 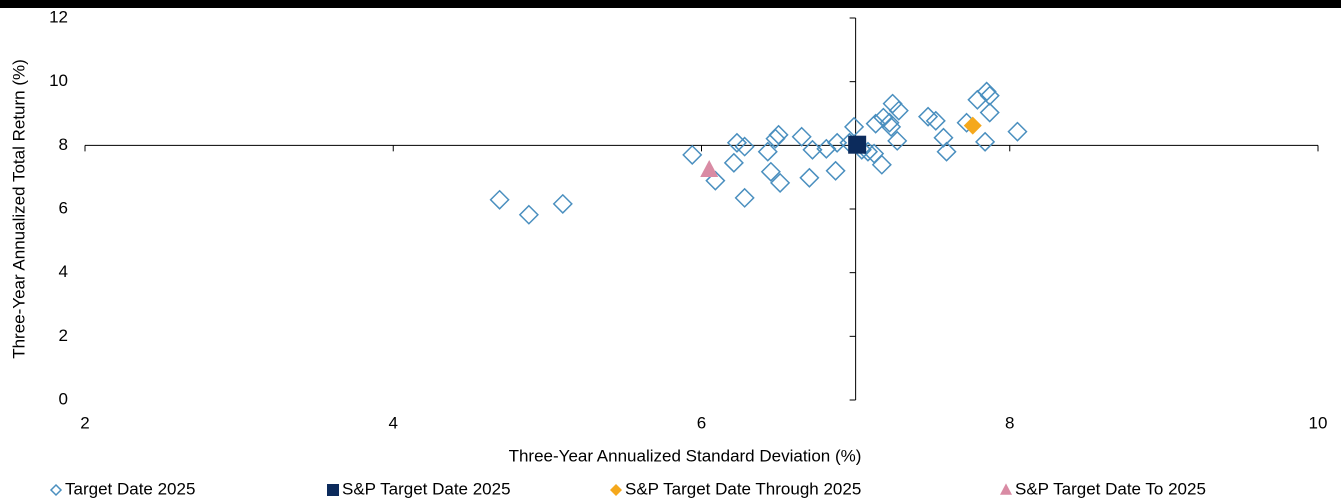 What do you see at coordinates (1110, 488) in the screenshot?
I see `legend-label: S&P Target Date To 2025` at bounding box center [1110, 488].